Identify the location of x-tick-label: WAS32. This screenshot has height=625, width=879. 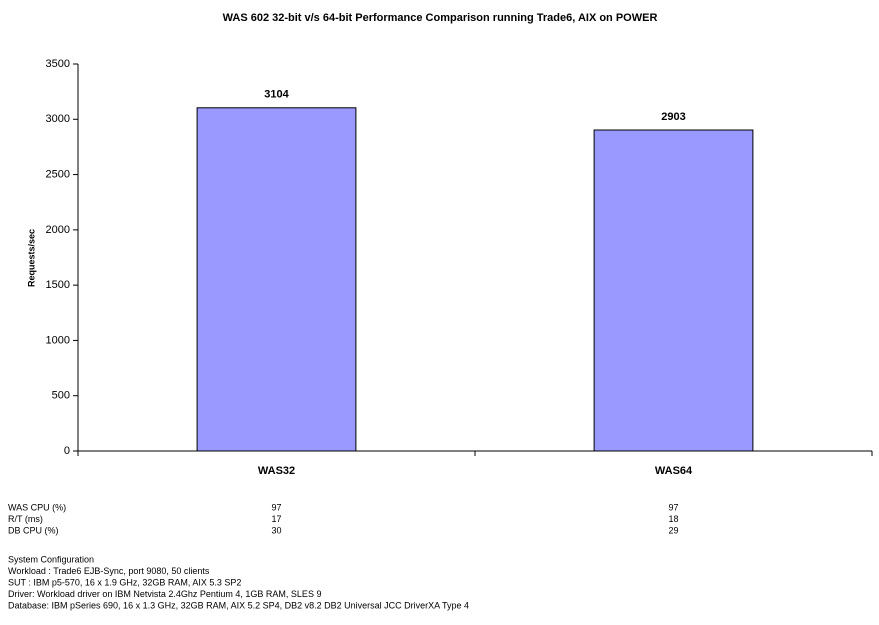
(276, 471).